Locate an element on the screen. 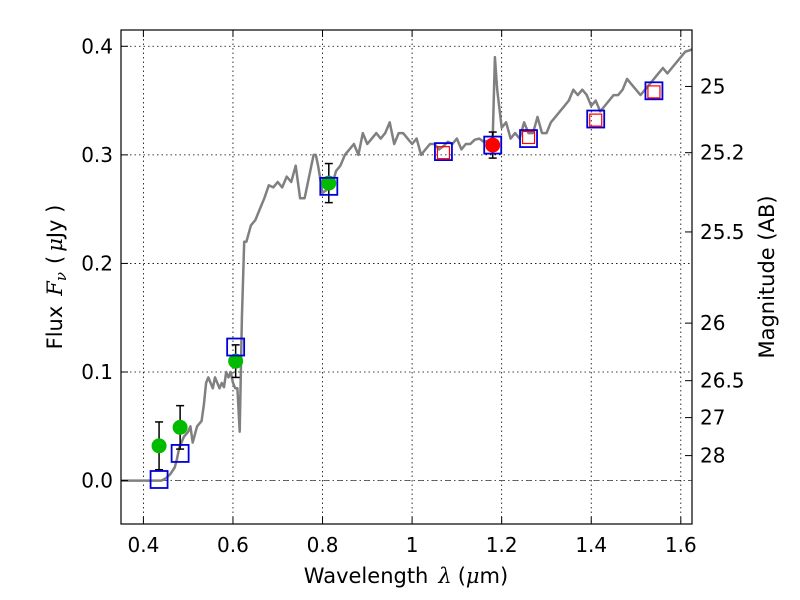 The width and height of the screenshot is (800, 600). y2-tick-label: 28 is located at coordinates (712, 456).